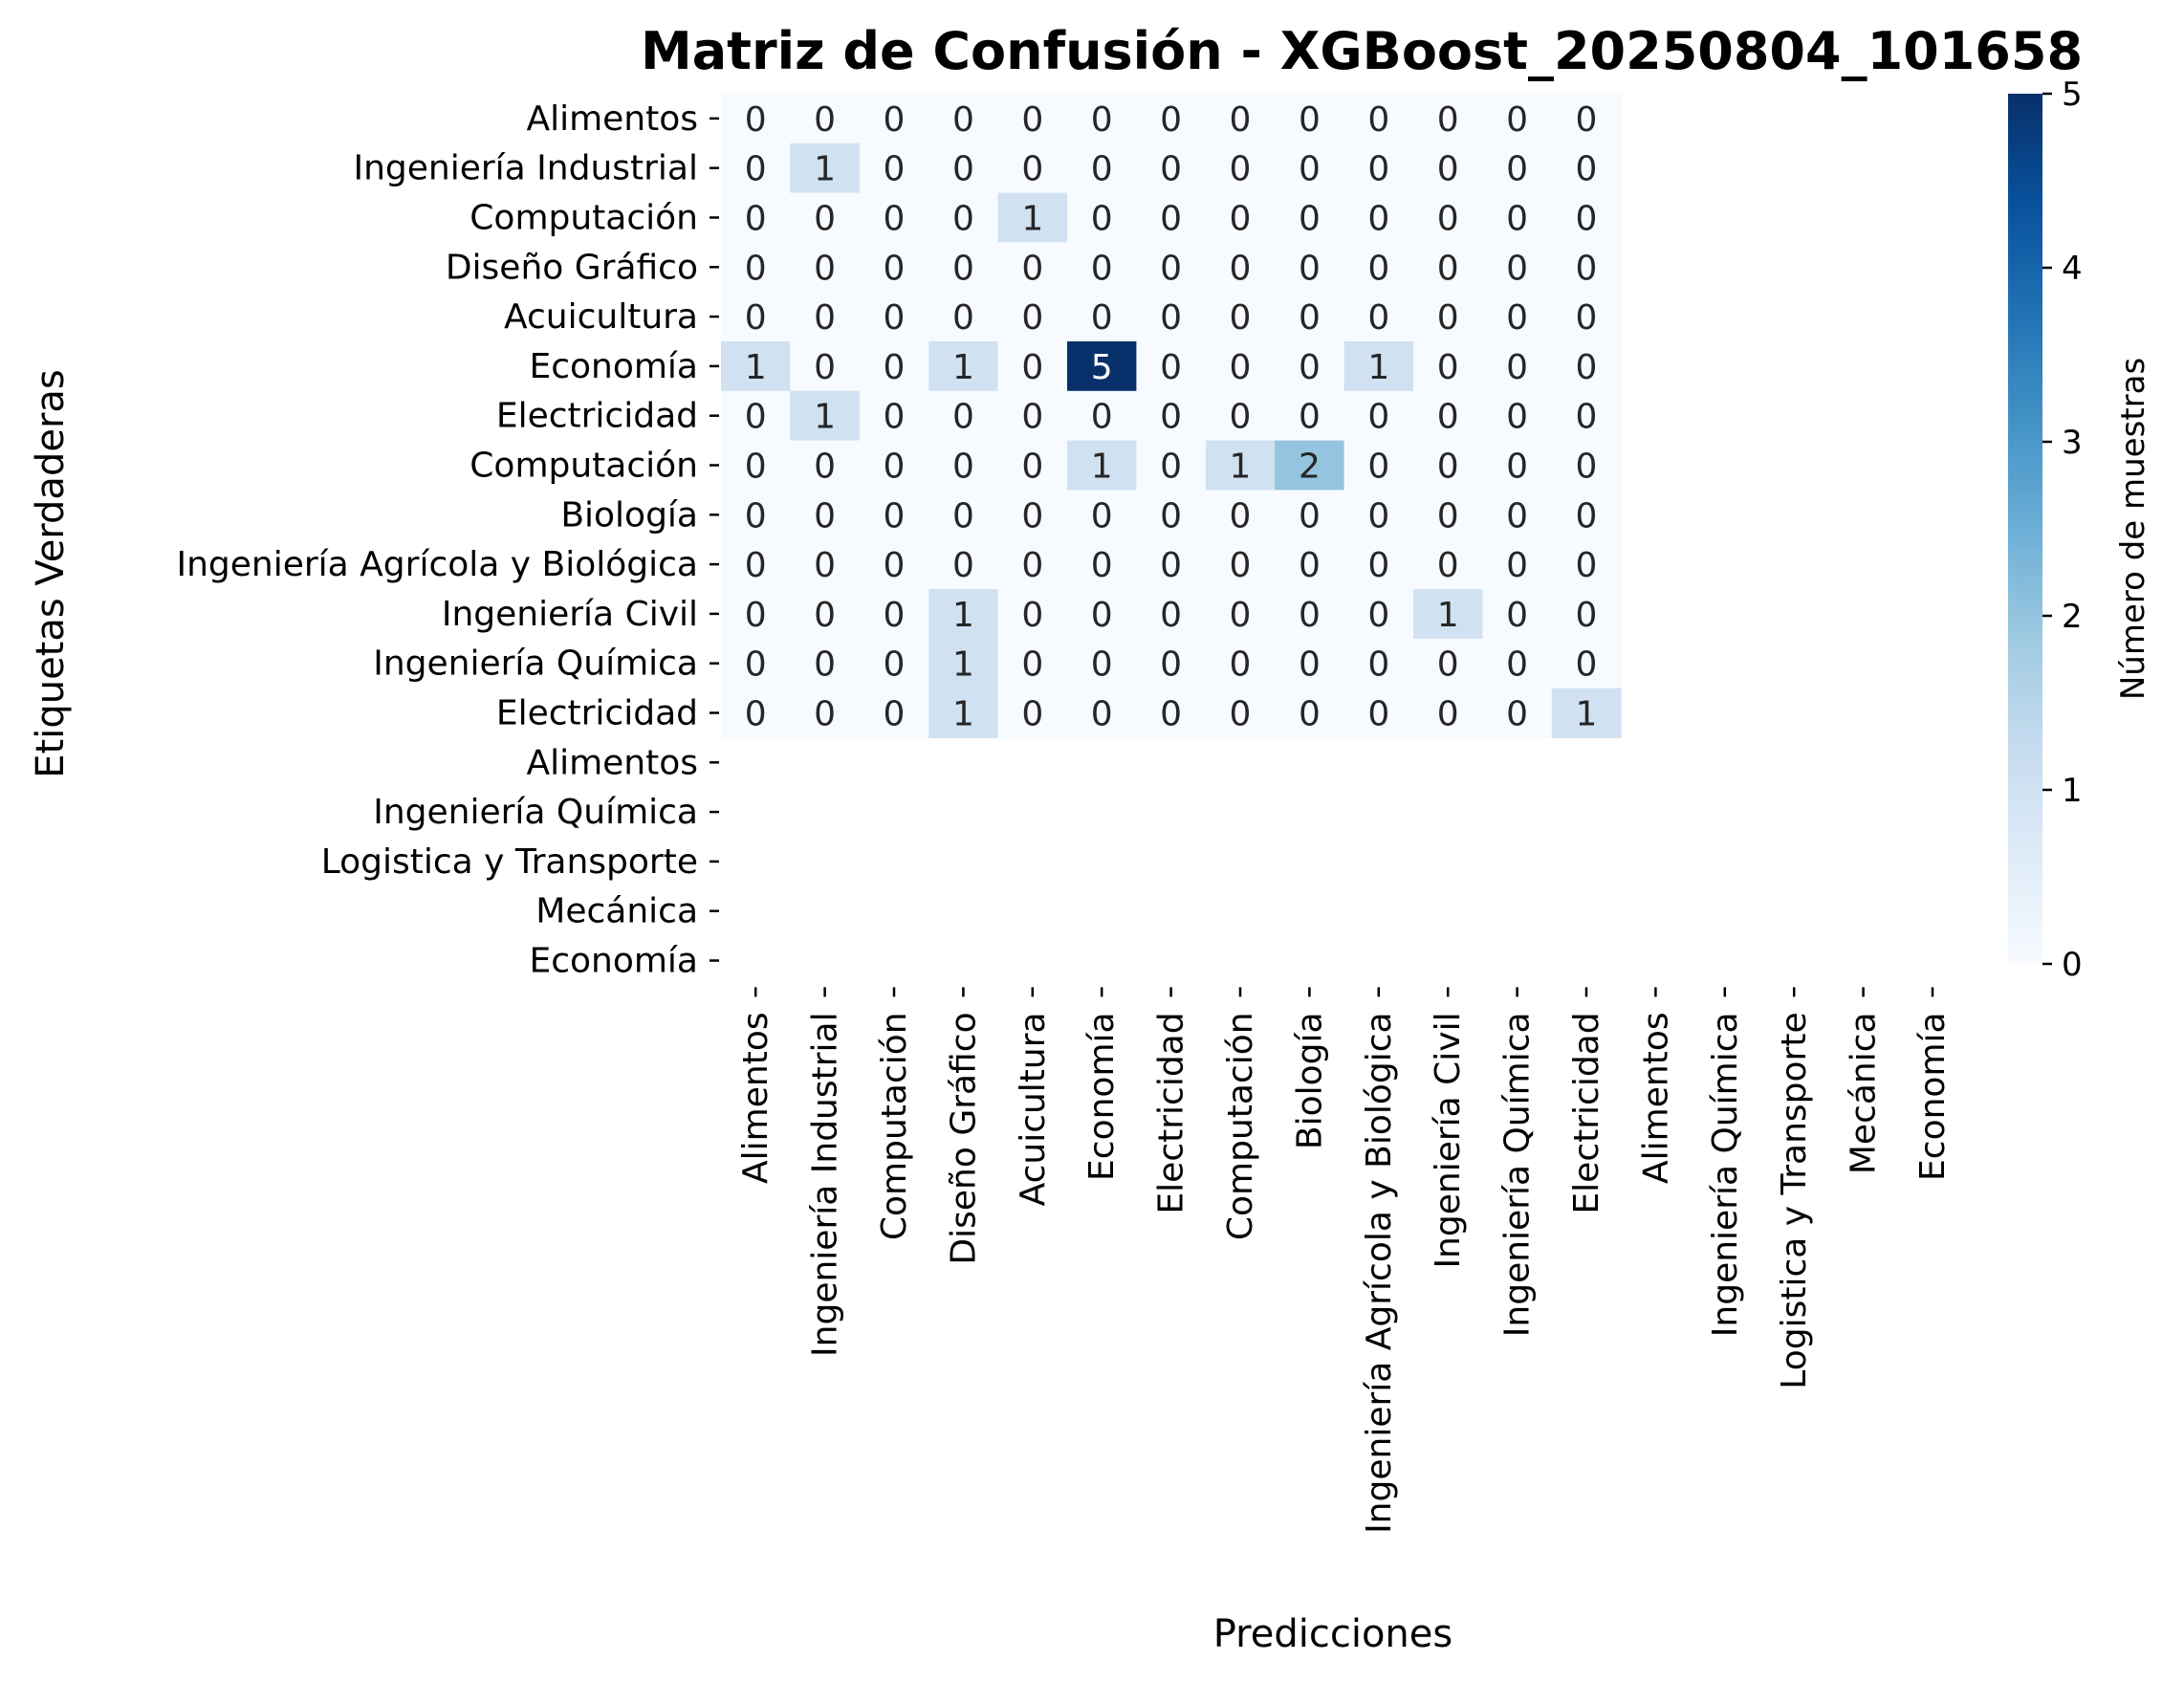 This screenshot has width=2184, height=1683. Describe the element at coordinates (1102, 564) in the screenshot. I see `cell-r9-c5` at that location.